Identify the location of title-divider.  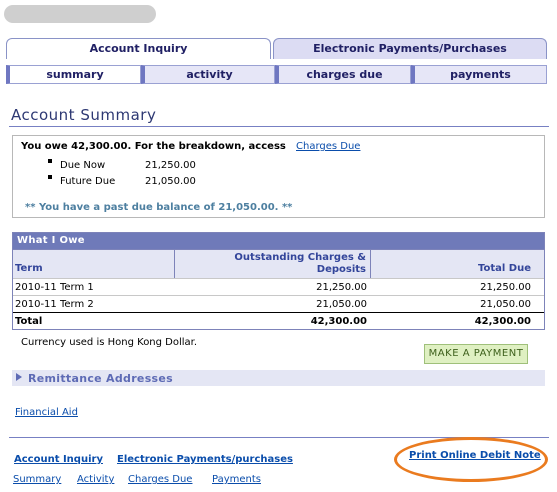
(279, 126).